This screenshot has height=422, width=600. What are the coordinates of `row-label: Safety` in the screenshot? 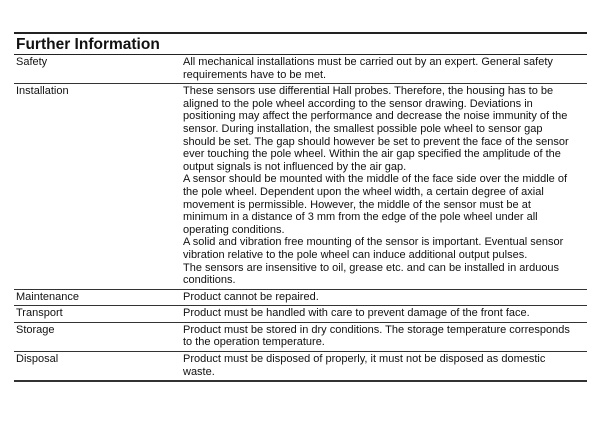 It's located at (32, 62).